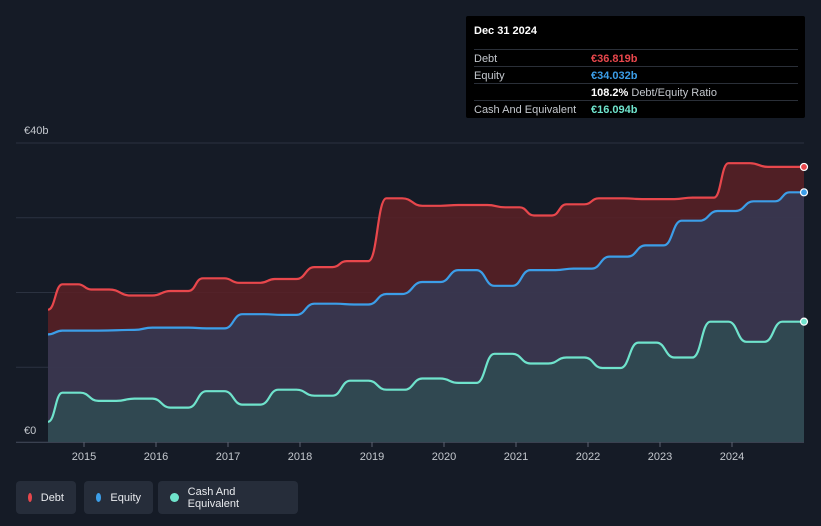 The height and width of the screenshot is (526, 821). Describe the element at coordinates (300, 457) in the screenshot. I see `x-tick-label: 2018` at that location.